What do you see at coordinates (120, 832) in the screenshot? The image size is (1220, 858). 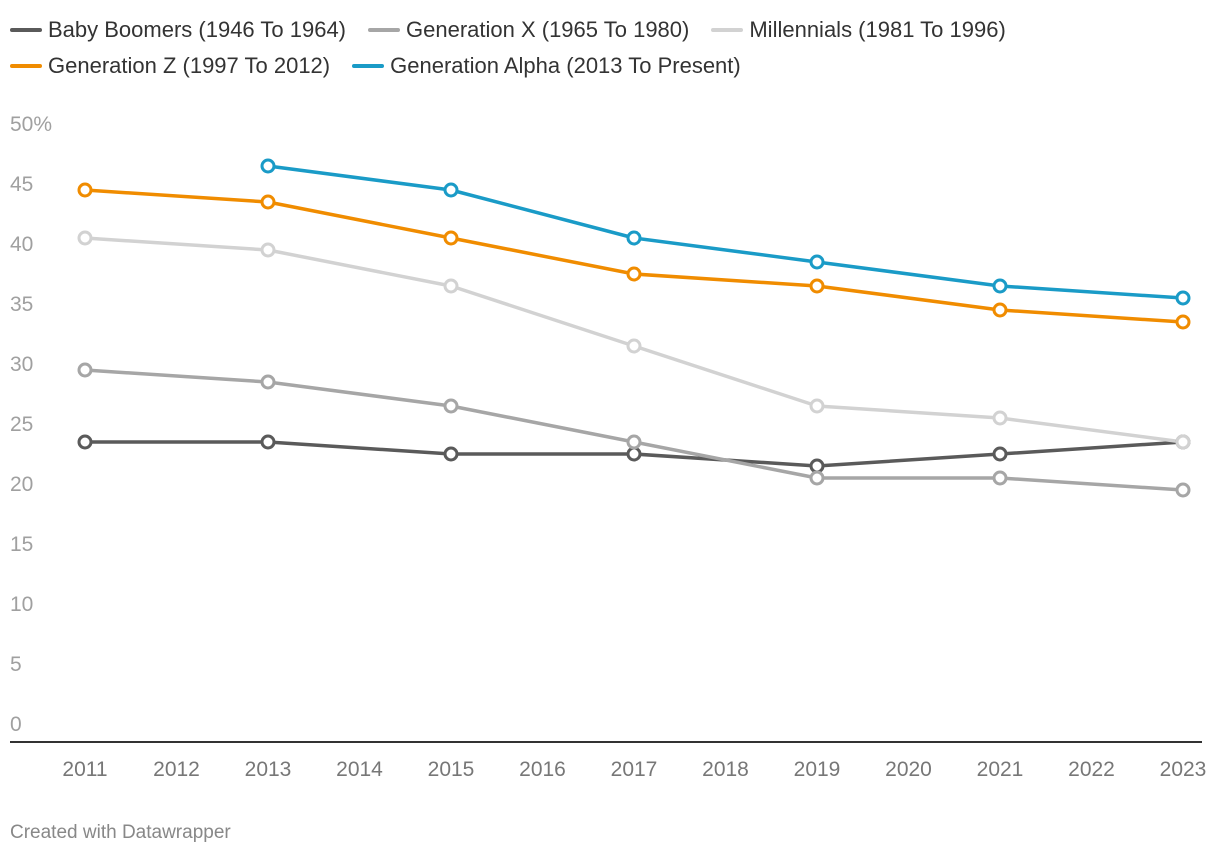 I see `footer-credit: Created with Datawrapper` at bounding box center [120, 832].